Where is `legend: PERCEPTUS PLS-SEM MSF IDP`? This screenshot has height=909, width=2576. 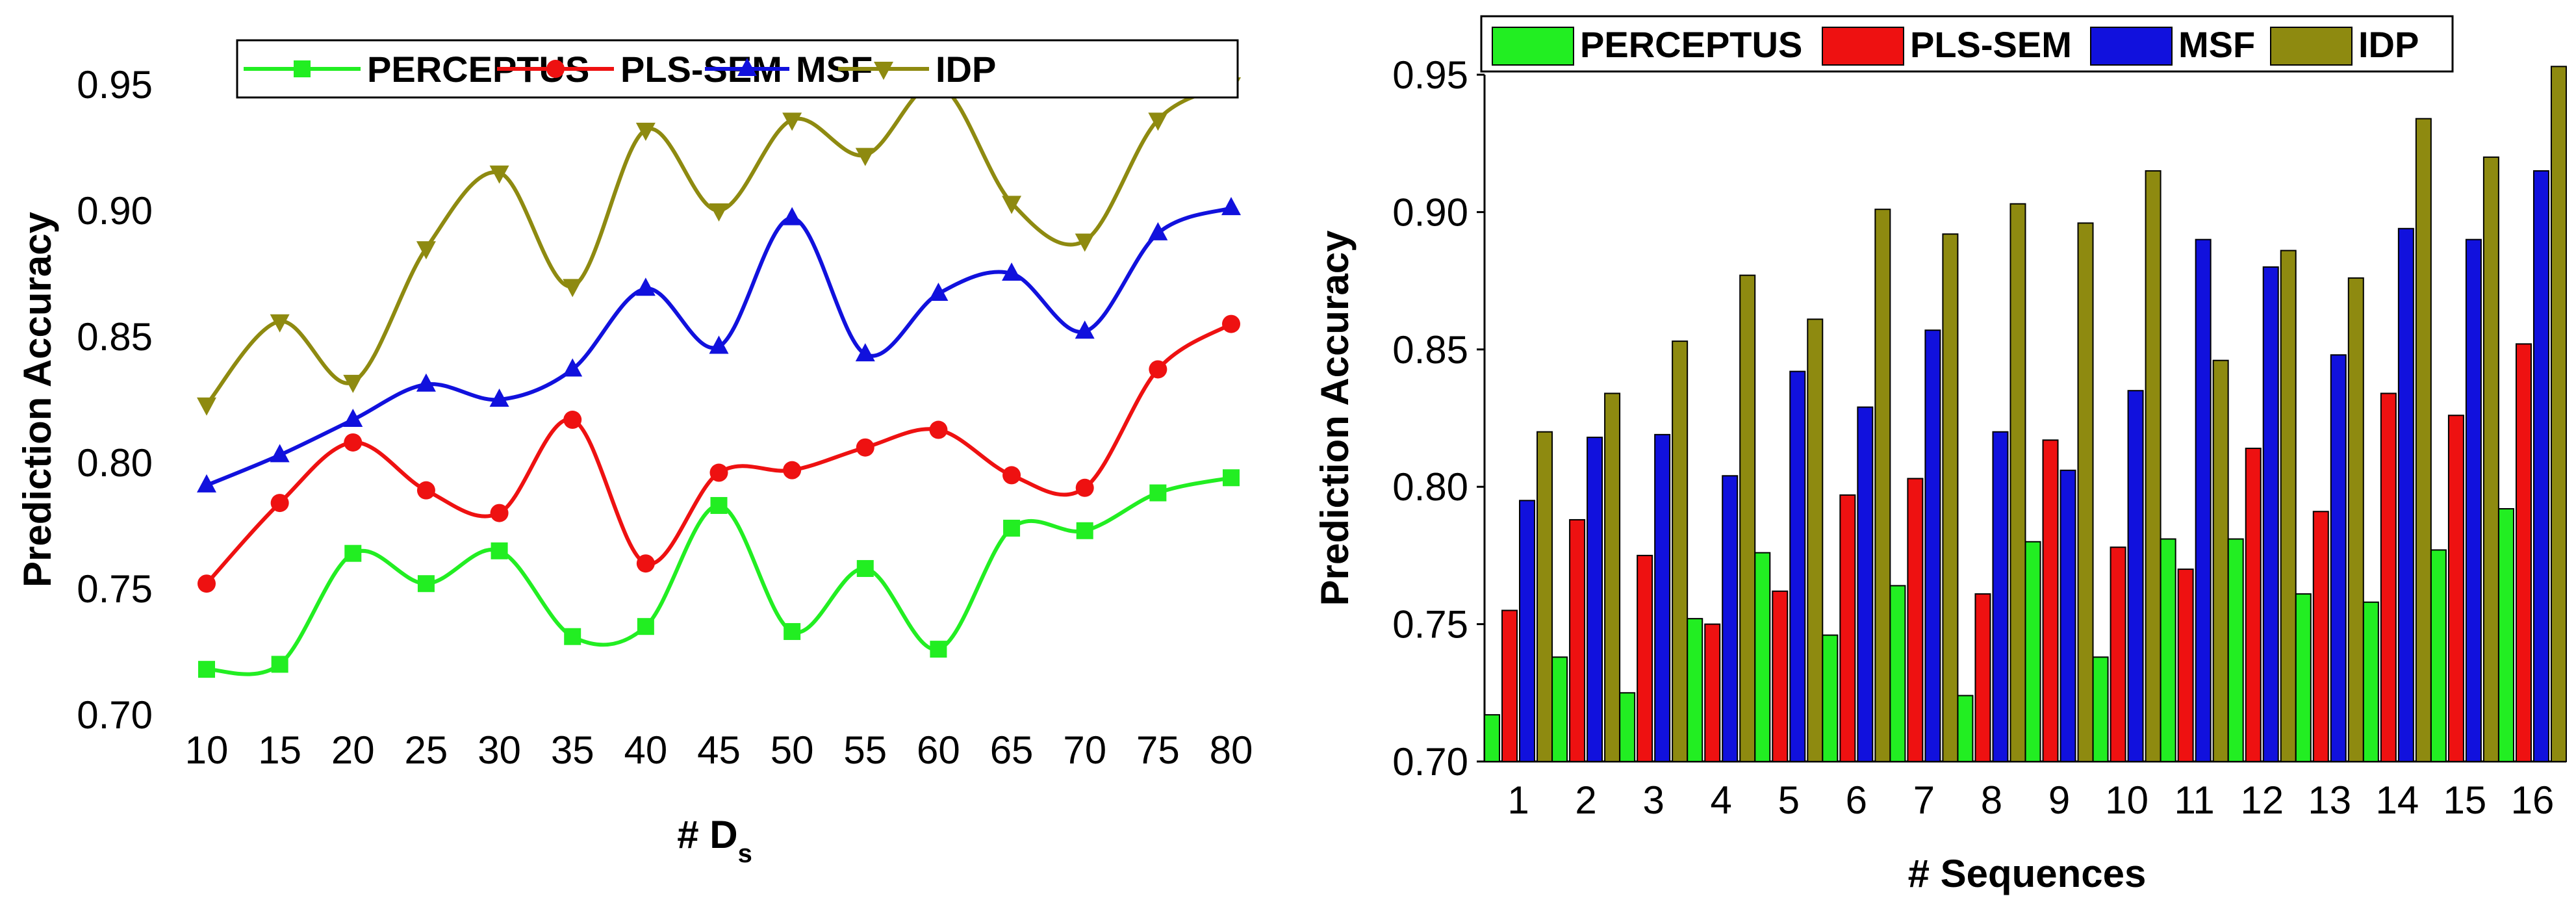 legend: PERCEPTUS PLS-SEM MSF IDP is located at coordinates (737, 69).